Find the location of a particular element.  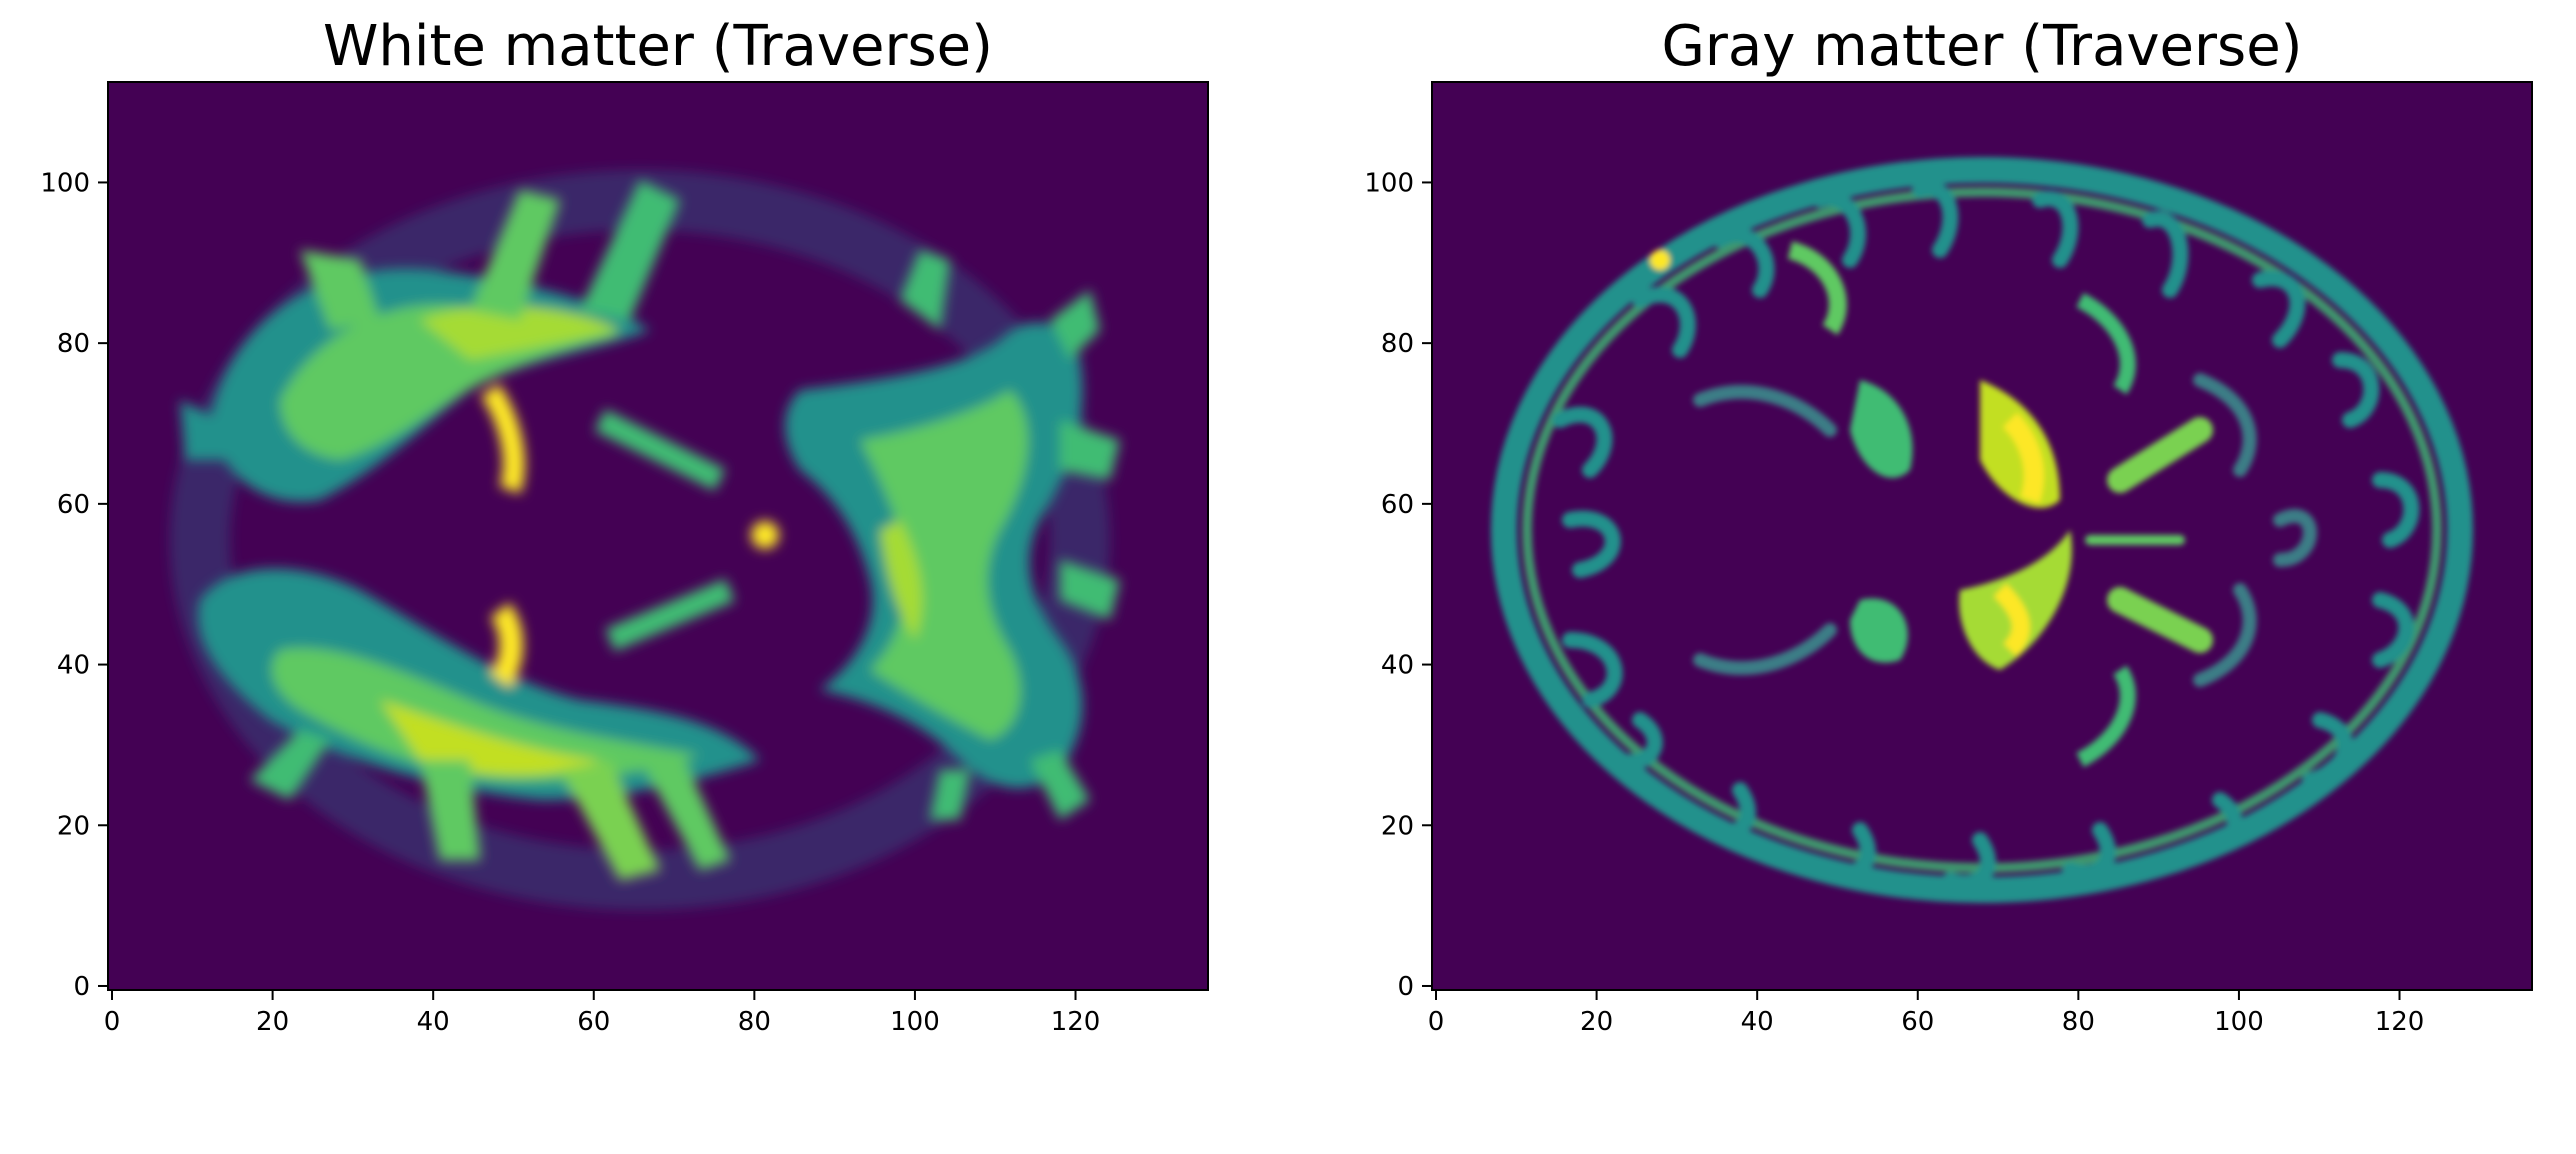

gray-matter-x-axis: 0 20 40 60 80 100 120 is located at coordinates (1926, 1013).